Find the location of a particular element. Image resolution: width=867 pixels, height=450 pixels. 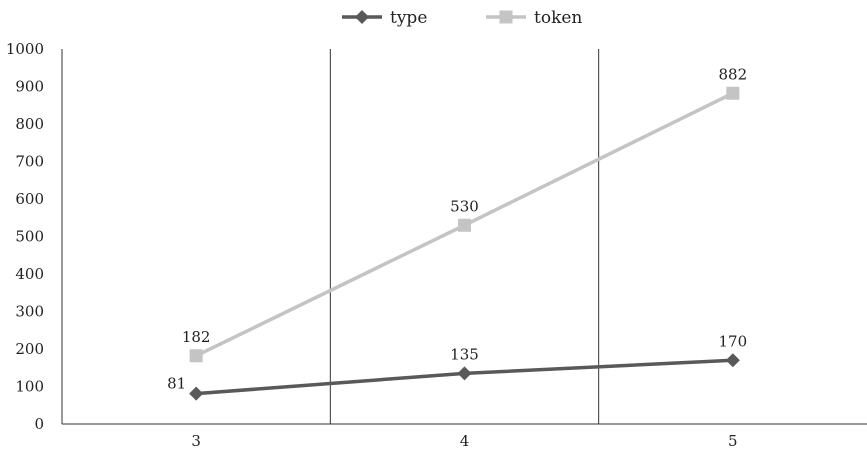

legend-label-type: type is located at coordinates (408, 18).